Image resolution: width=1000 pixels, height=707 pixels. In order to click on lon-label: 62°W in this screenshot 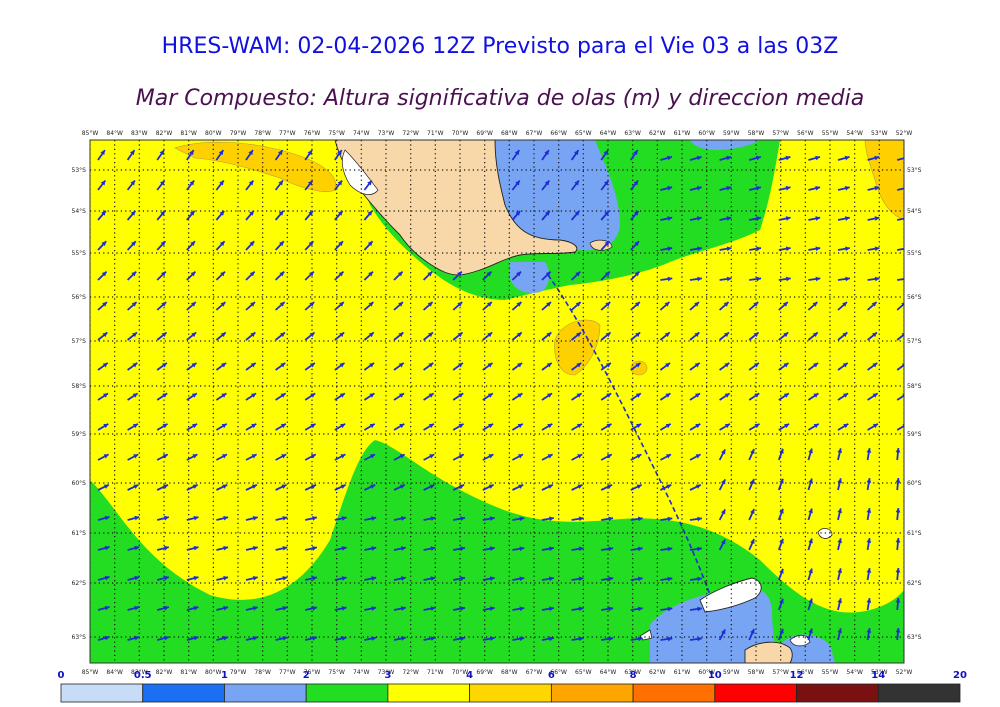, I will do `click(657, 133)`.